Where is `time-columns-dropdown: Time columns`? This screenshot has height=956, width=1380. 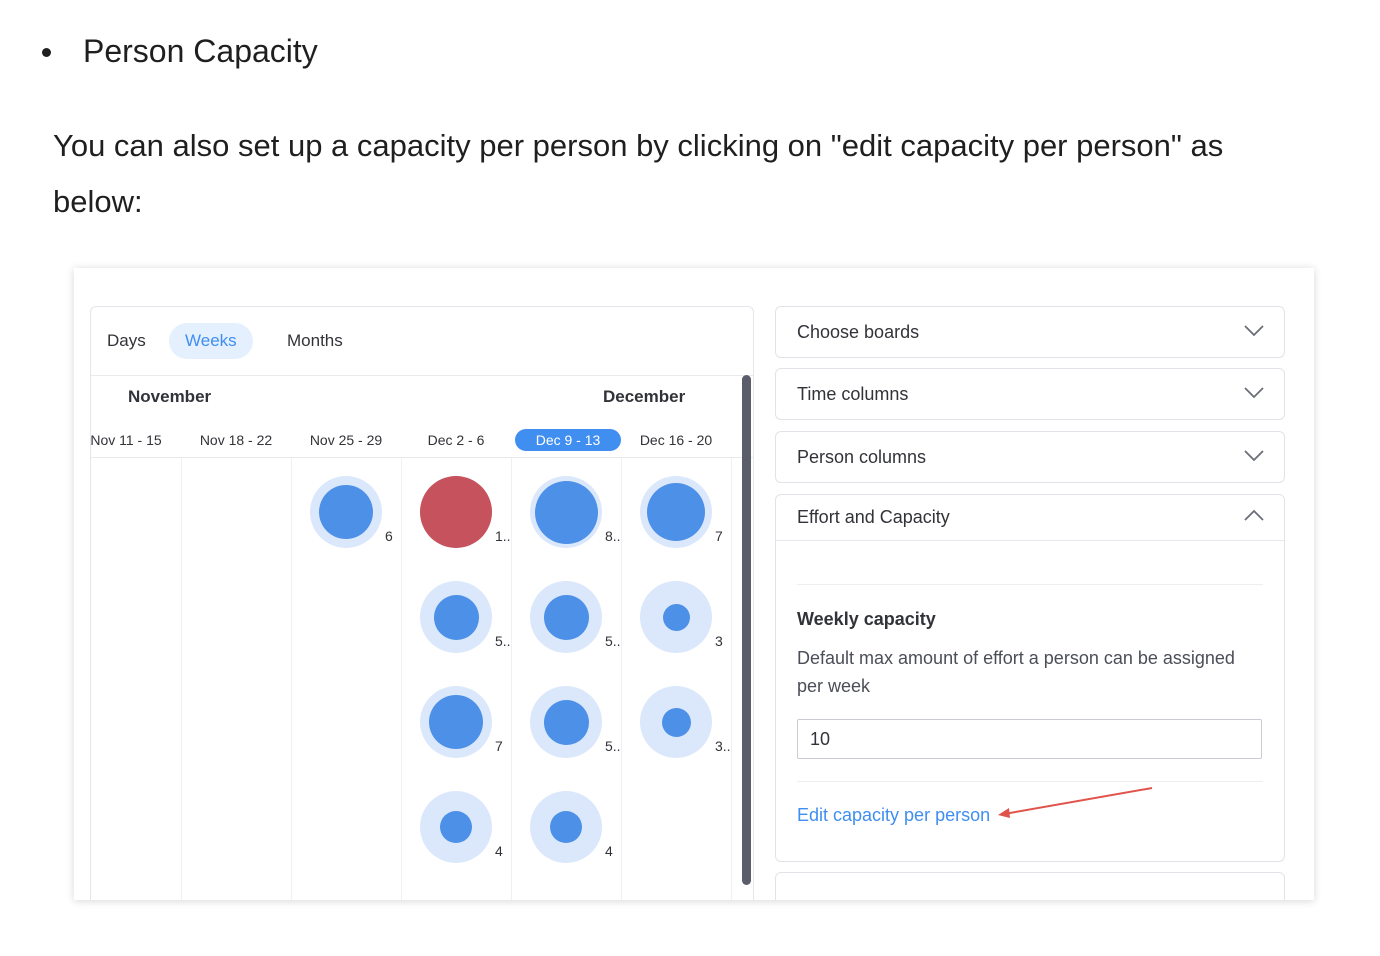 time-columns-dropdown: Time columns is located at coordinates (1030, 394).